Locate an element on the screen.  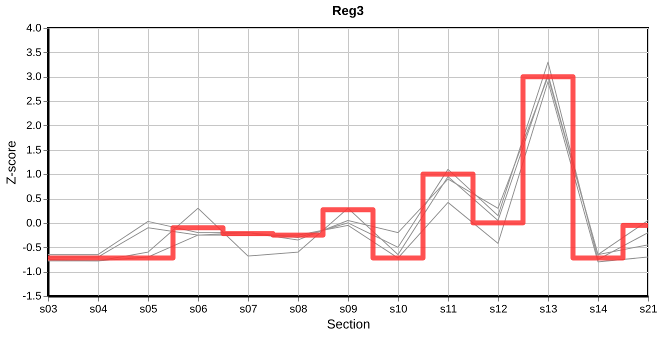
x-tick-label: s10 is located at coordinates (399, 310).